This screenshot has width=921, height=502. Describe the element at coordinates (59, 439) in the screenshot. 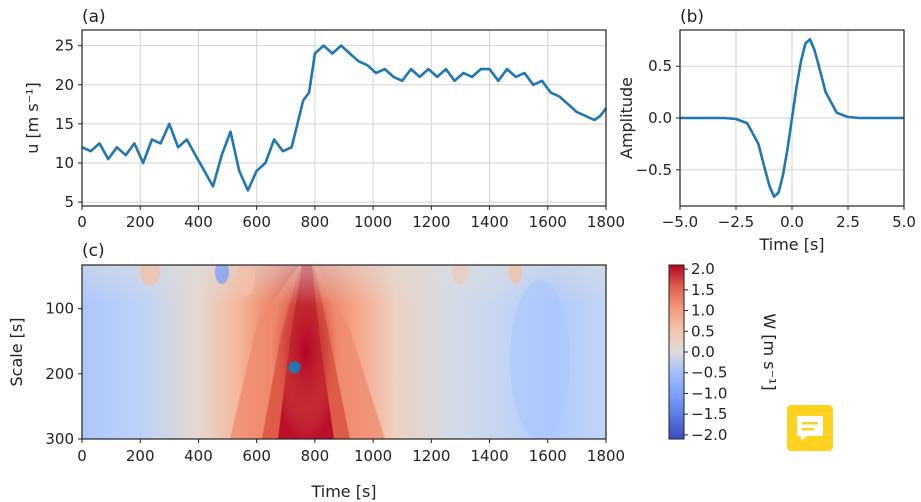

I see `ytick-label: 300` at that location.